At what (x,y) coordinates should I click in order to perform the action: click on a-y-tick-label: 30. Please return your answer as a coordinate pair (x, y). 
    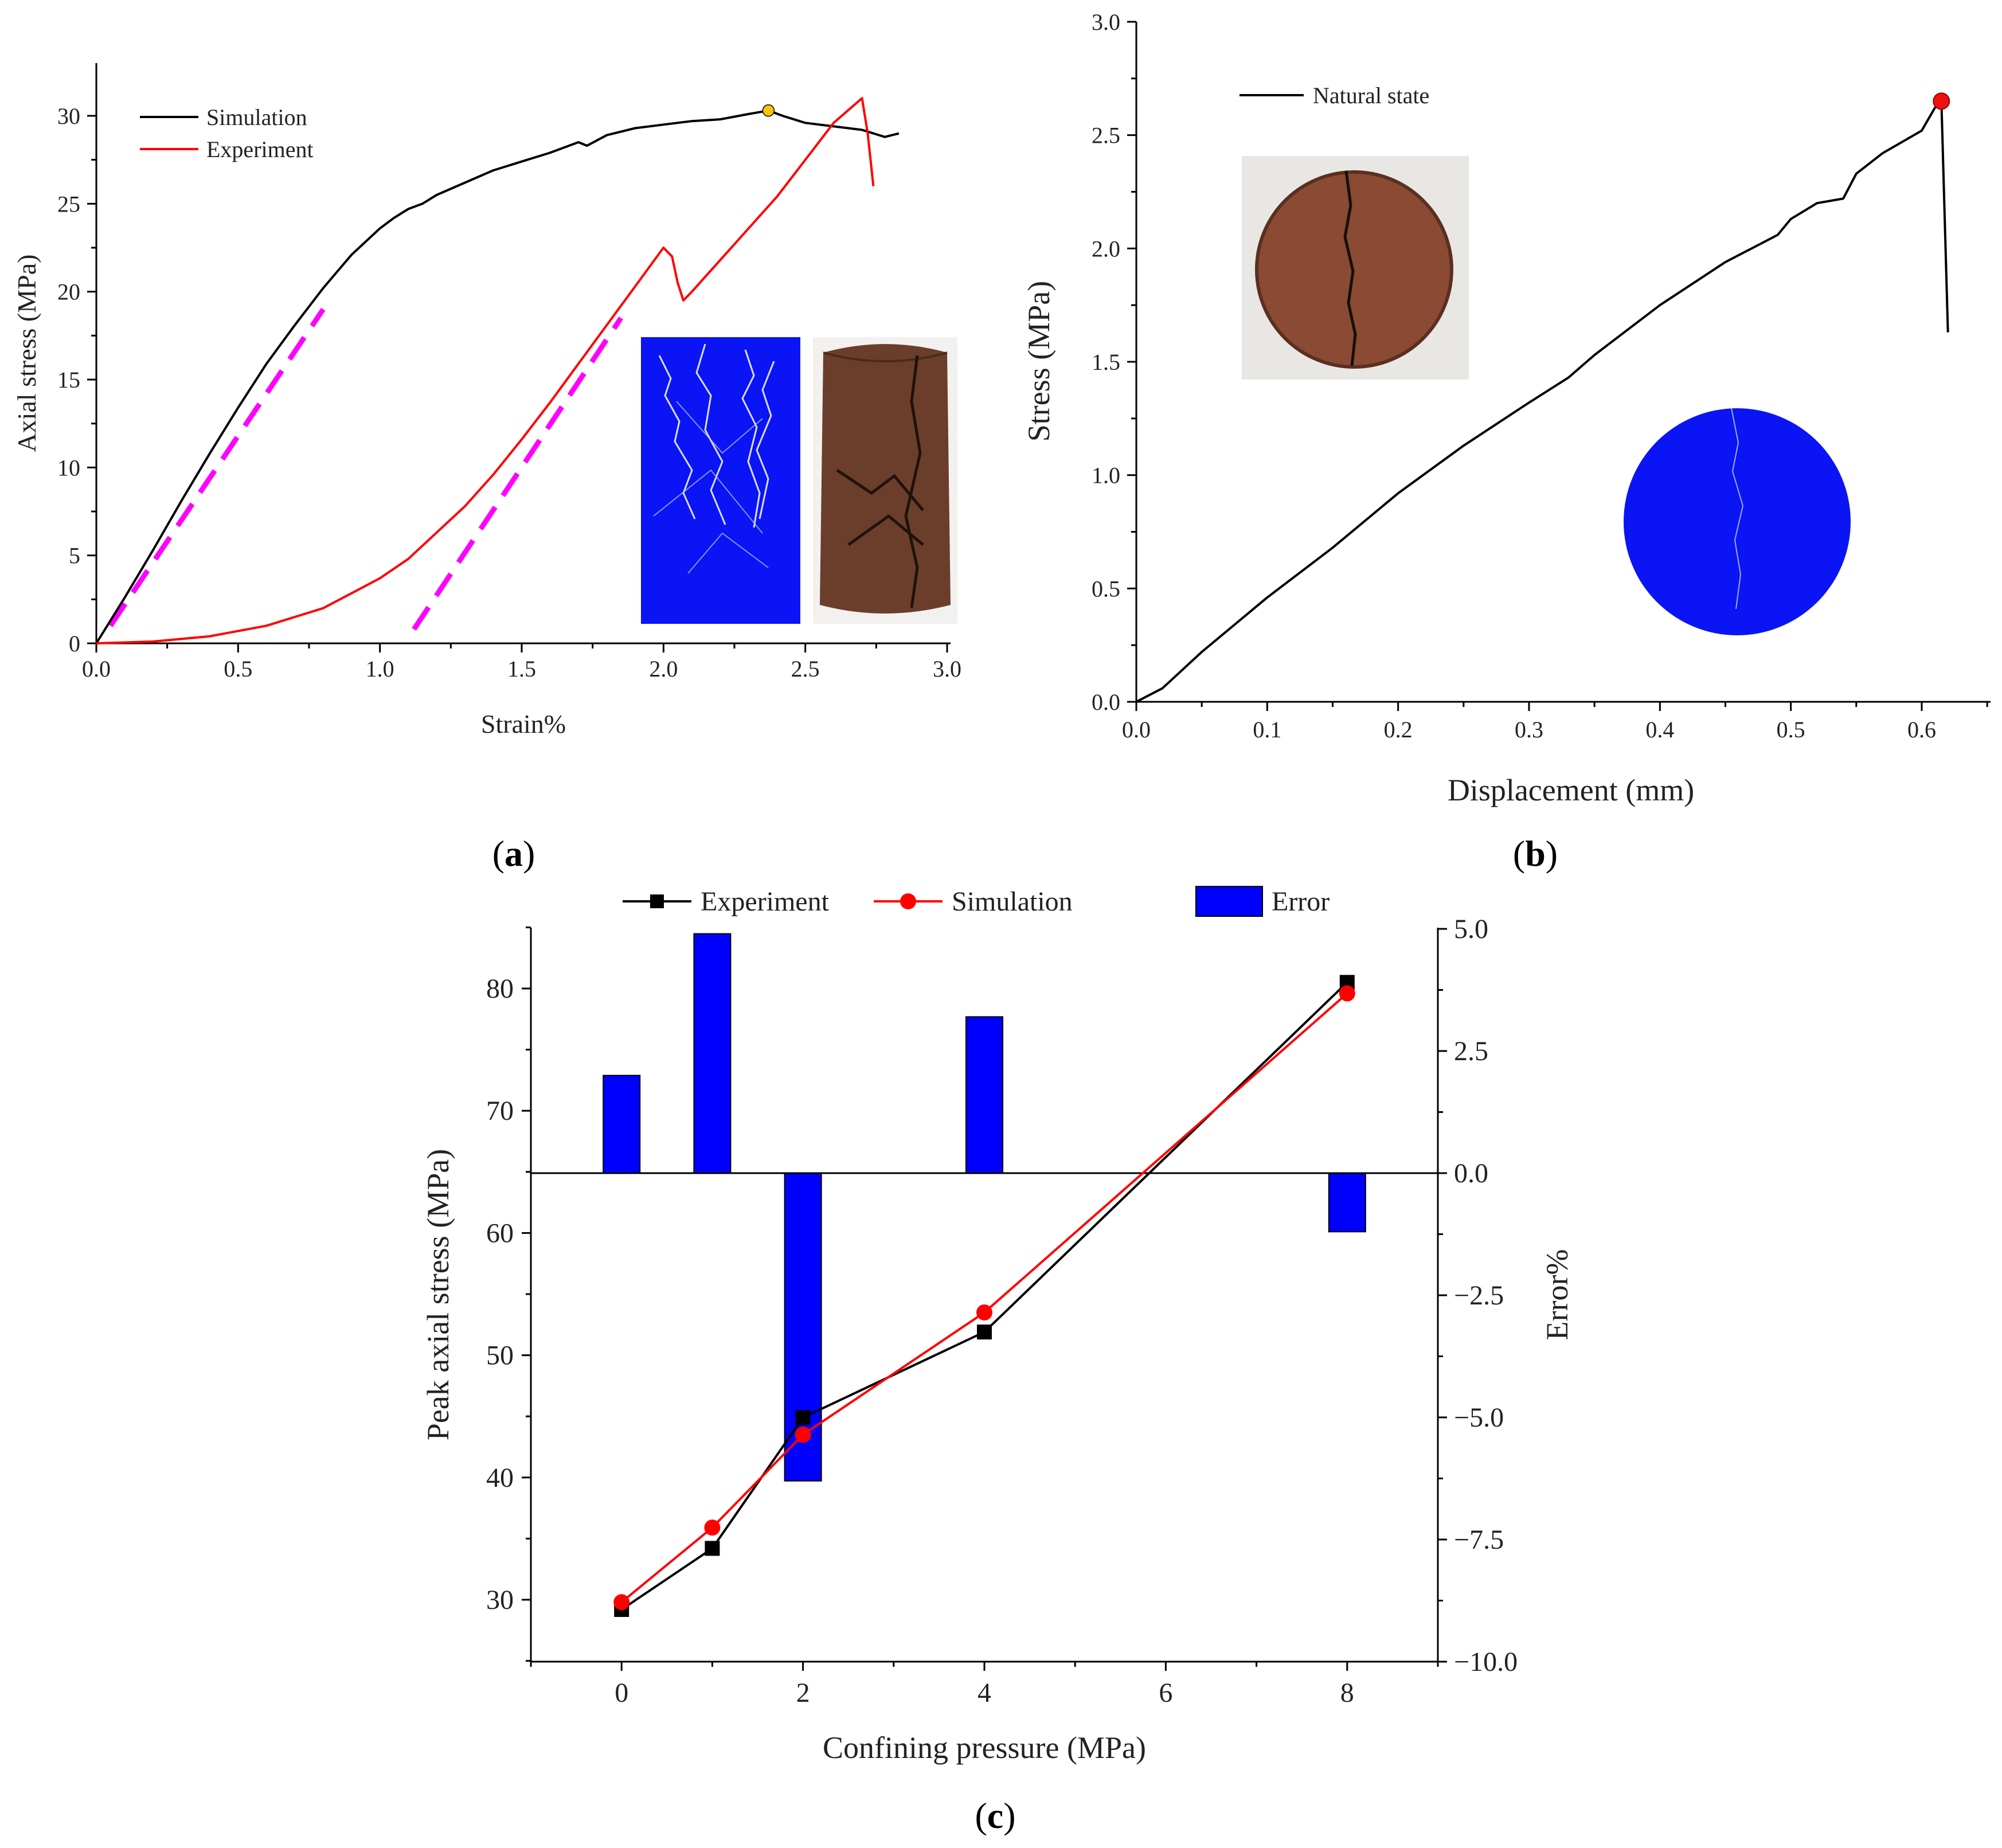
    Looking at the image, I should click on (68, 116).